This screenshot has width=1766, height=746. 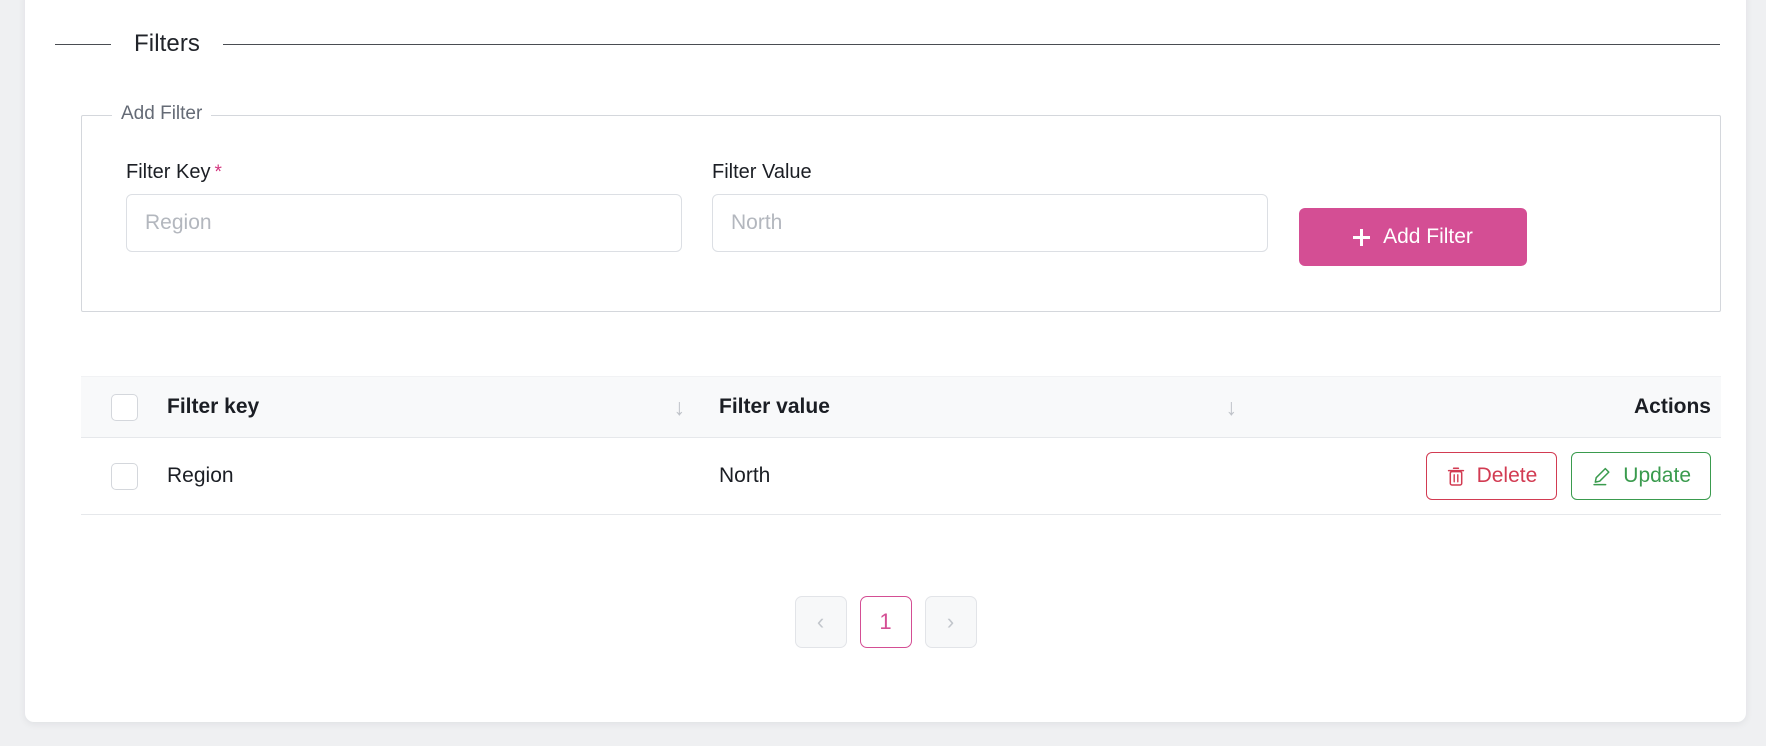 I want to click on update-button: Update, so click(x=1641, y=476).